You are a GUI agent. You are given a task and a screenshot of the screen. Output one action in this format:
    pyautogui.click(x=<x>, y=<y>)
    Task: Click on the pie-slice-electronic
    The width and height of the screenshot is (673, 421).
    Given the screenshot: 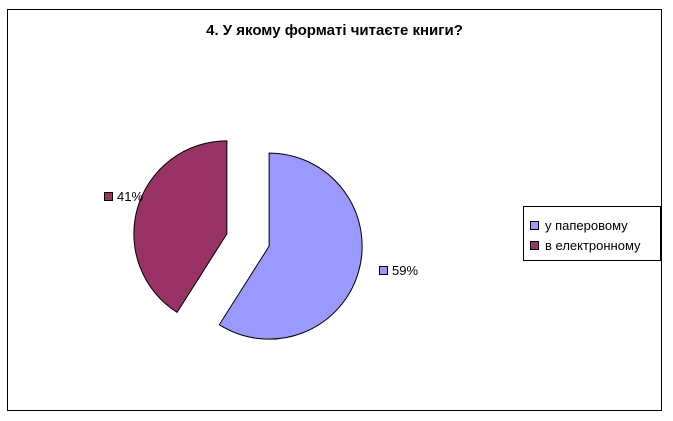 What is the action you would take?
    pyautogui.click(x=180, y=227)
    